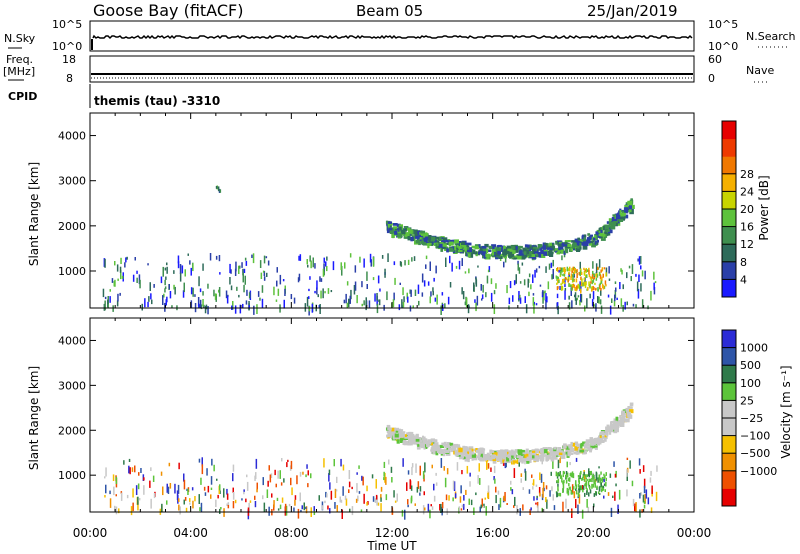 This screenshot has height=554, width=800. I want to click on station-title: Goose Bay (fitACF), so click(168, 10).